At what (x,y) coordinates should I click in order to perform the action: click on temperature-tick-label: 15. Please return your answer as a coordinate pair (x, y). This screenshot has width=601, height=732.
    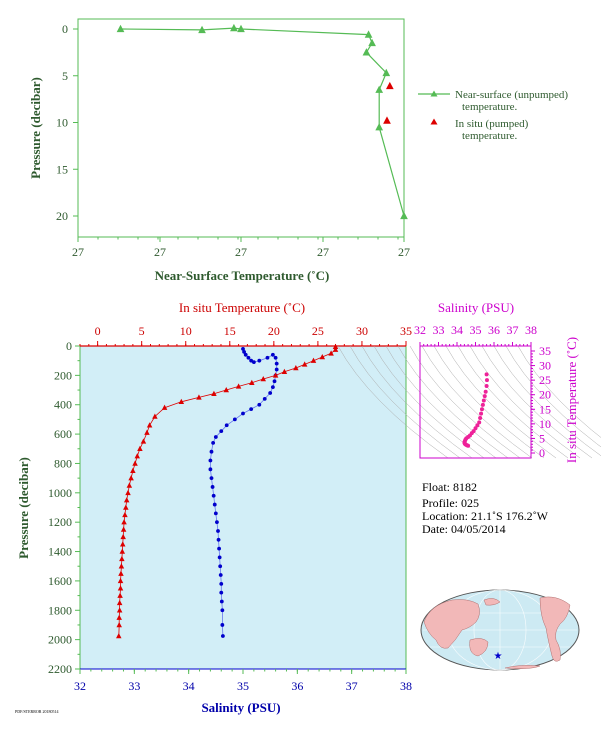
    Looking at the image, I should click on (230, 331).